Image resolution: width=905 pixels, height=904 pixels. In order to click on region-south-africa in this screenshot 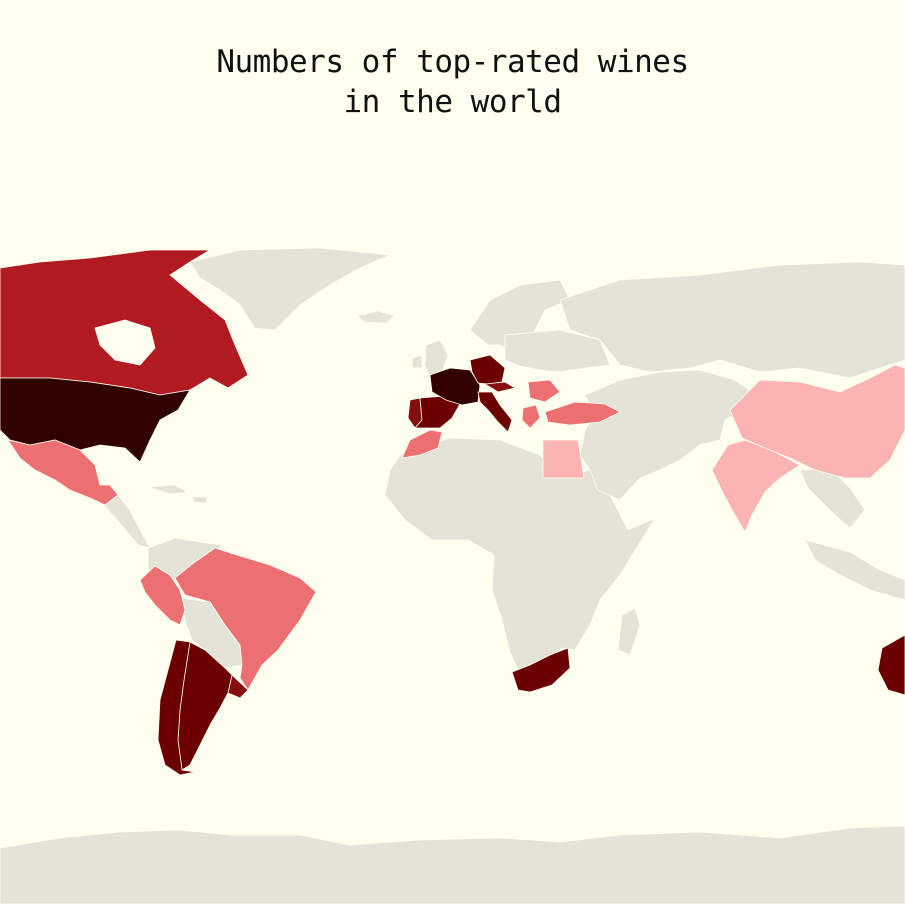, I will do `click(541, 670)`.